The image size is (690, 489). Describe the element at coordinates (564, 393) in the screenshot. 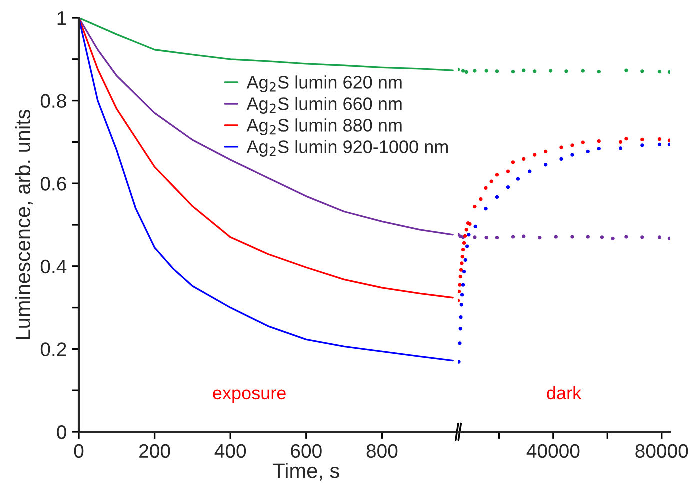

I see `annotation: dark` at that location.